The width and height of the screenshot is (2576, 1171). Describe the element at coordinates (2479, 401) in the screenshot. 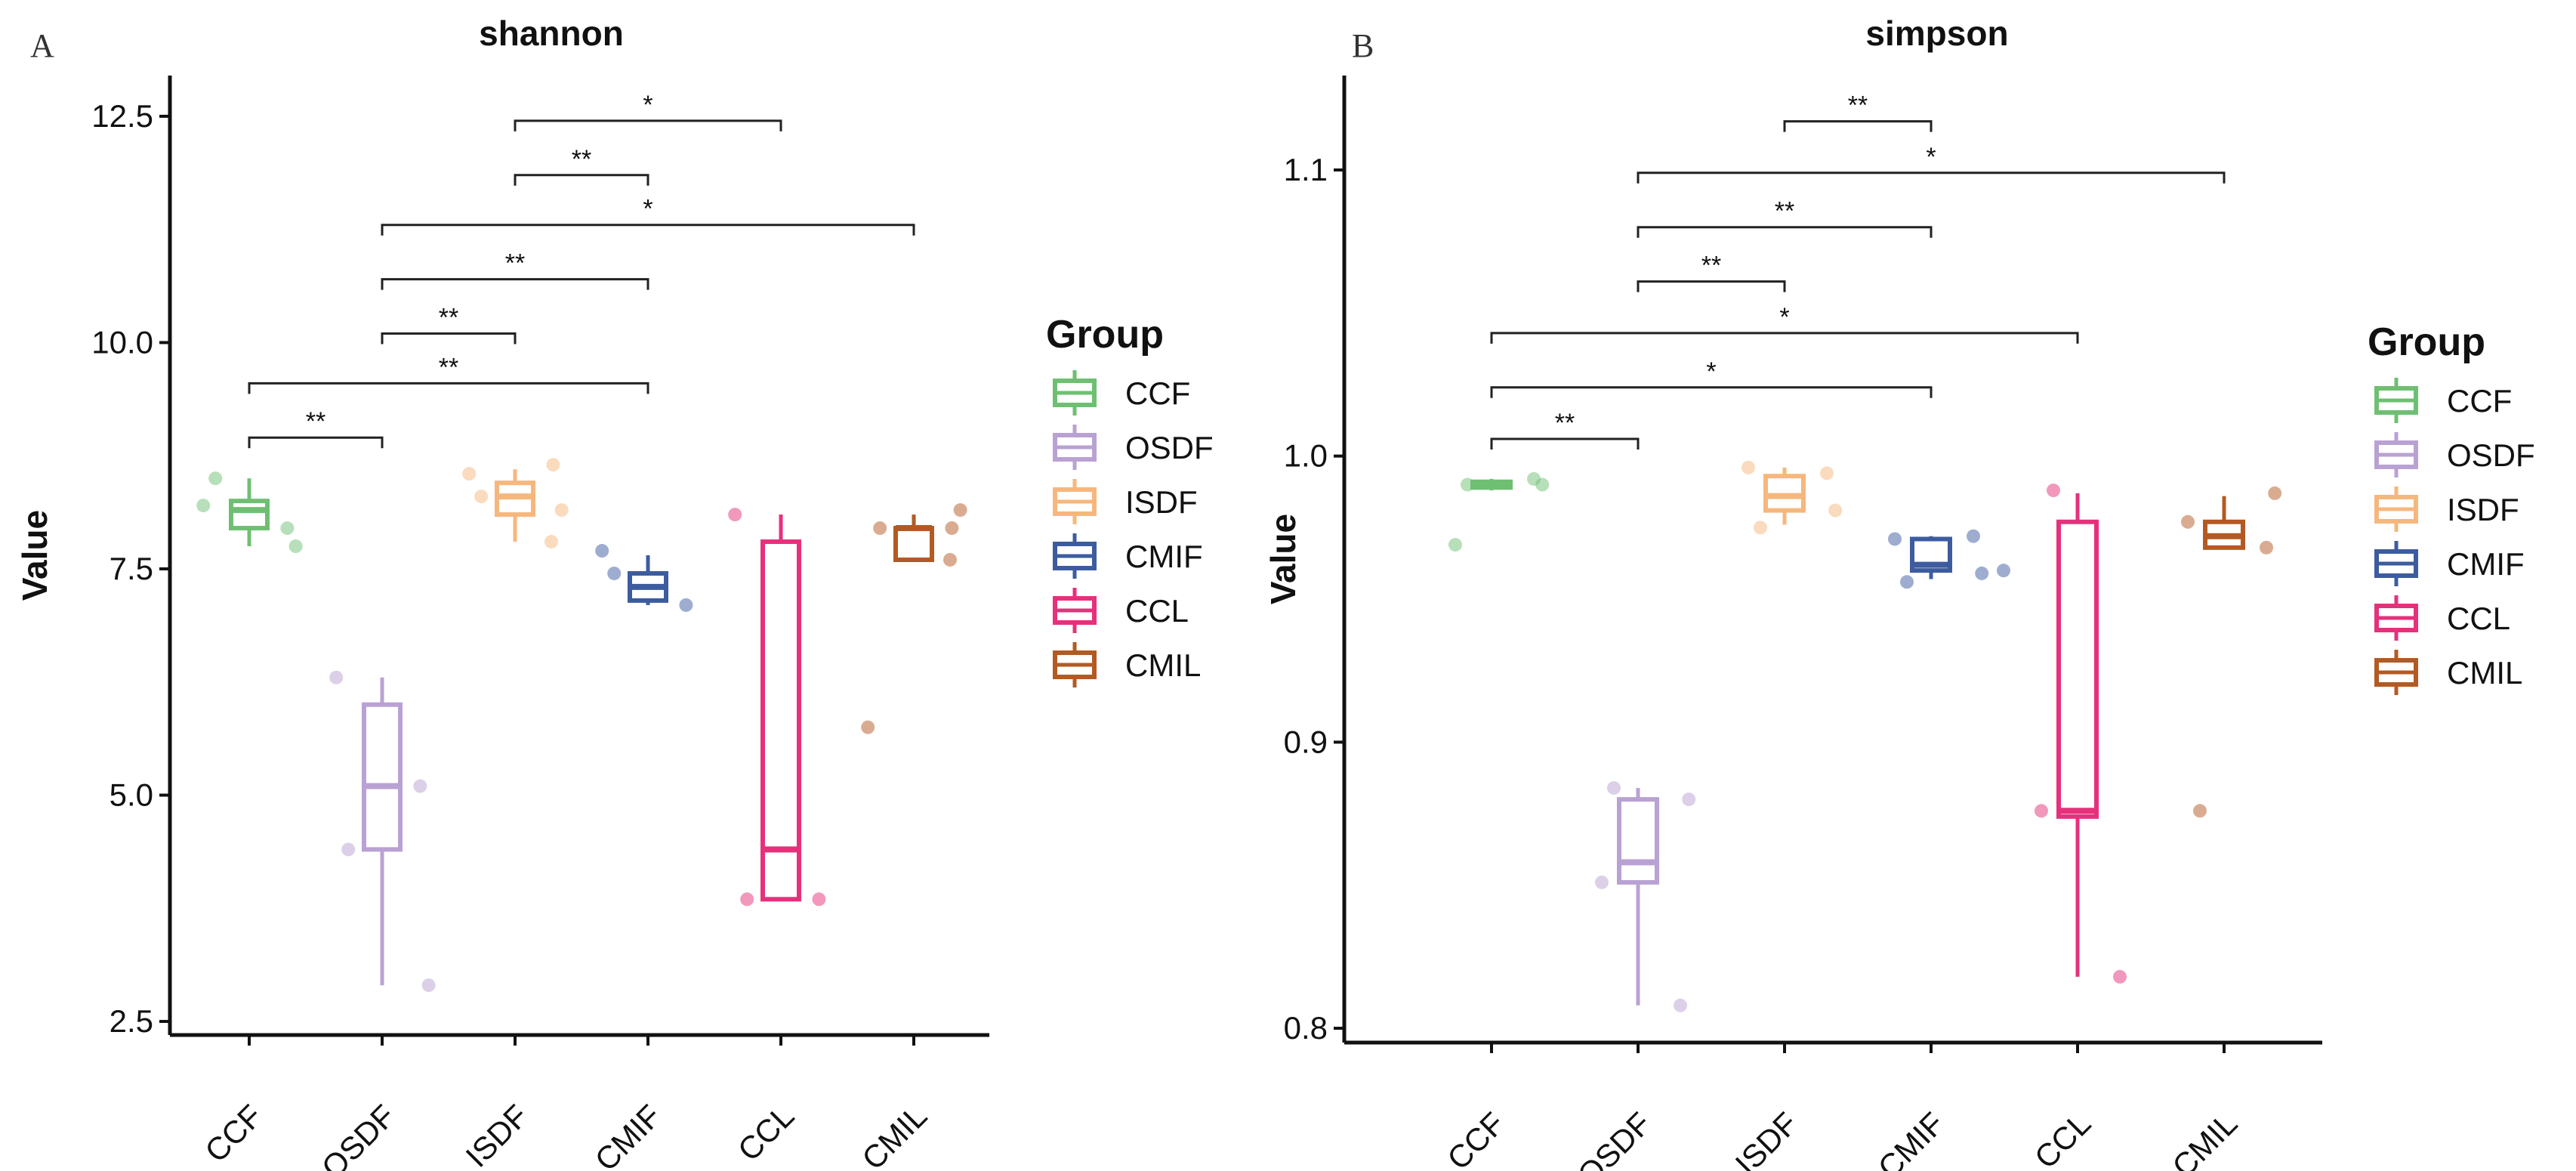

I see `legend-label-ccf: CCF` at that location.